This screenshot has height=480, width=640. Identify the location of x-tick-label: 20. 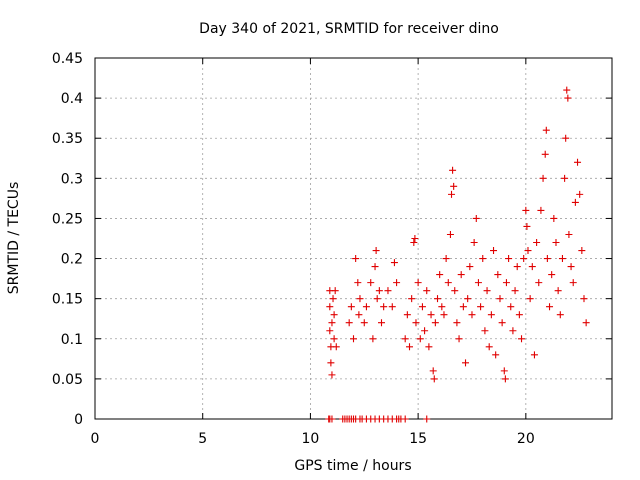
(526, 439).